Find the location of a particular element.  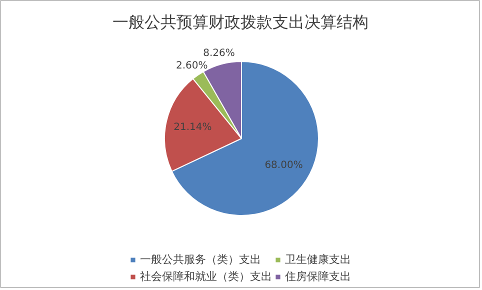

chart-title: 一般公共预算财政拨款支出决算结构 is located at coordinates (240, 22).